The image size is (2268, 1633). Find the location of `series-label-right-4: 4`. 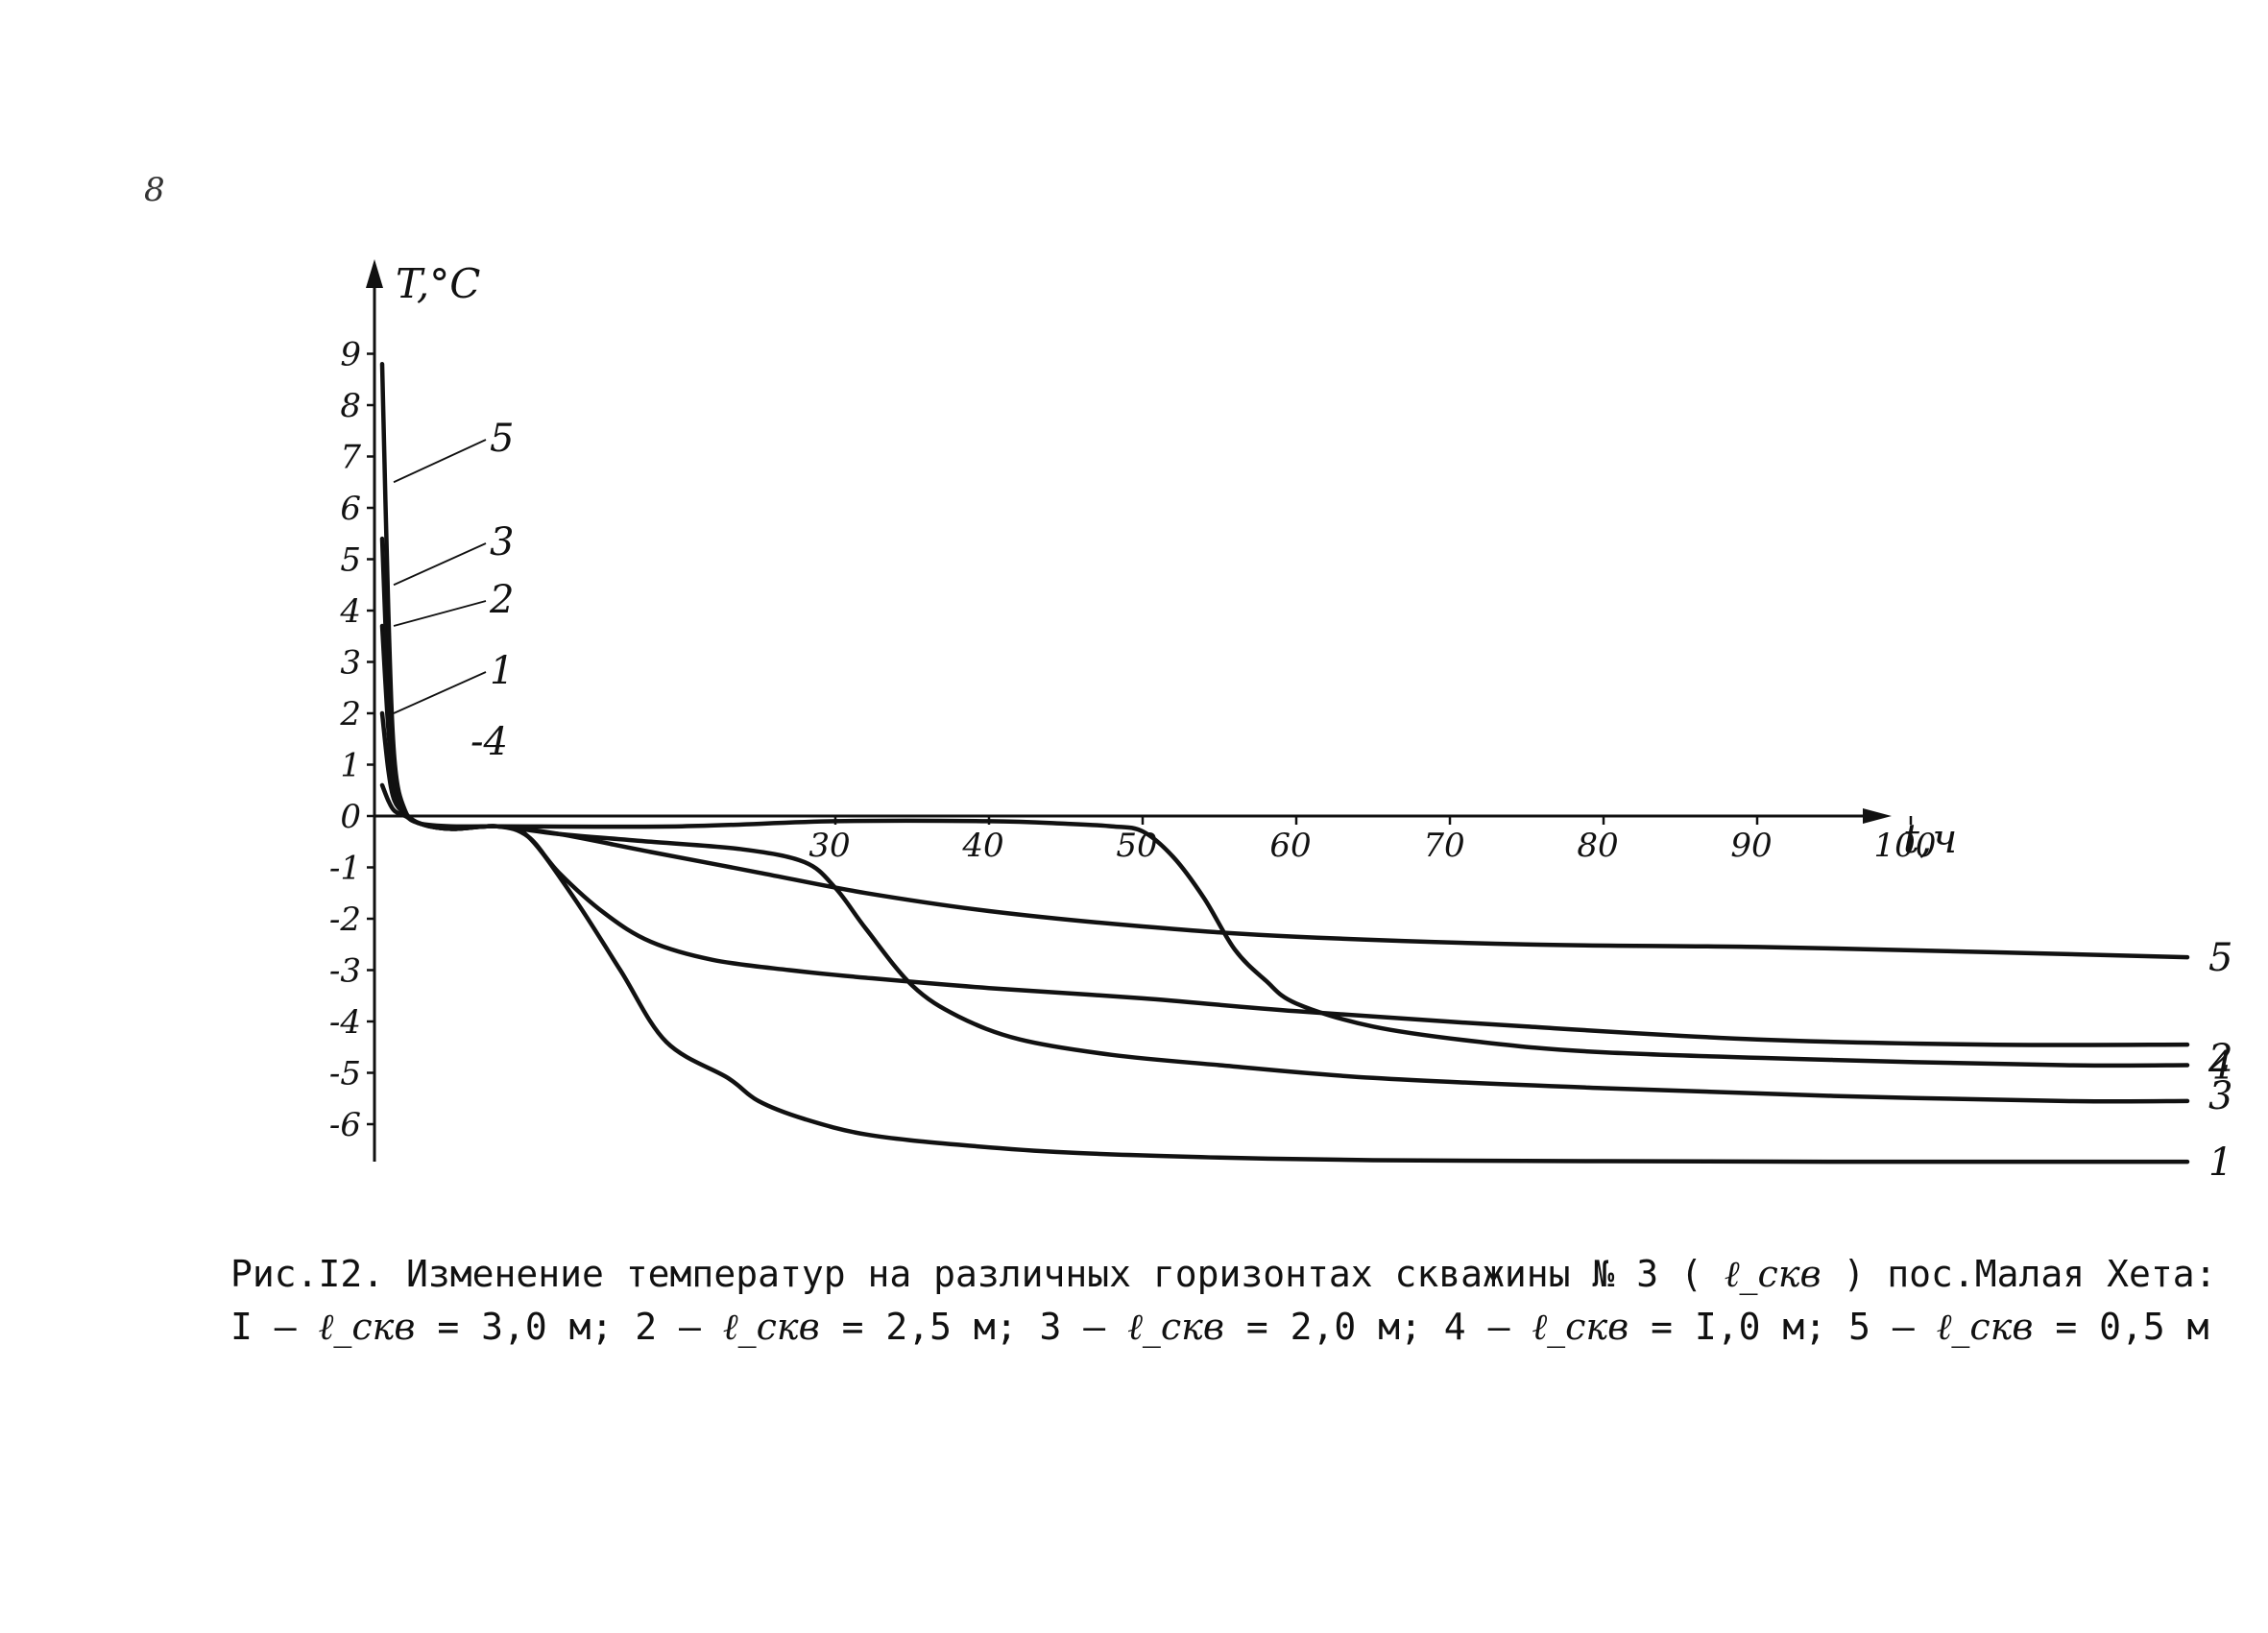

series-label-right-4: 4 is located at coordinates (2220, 1066).